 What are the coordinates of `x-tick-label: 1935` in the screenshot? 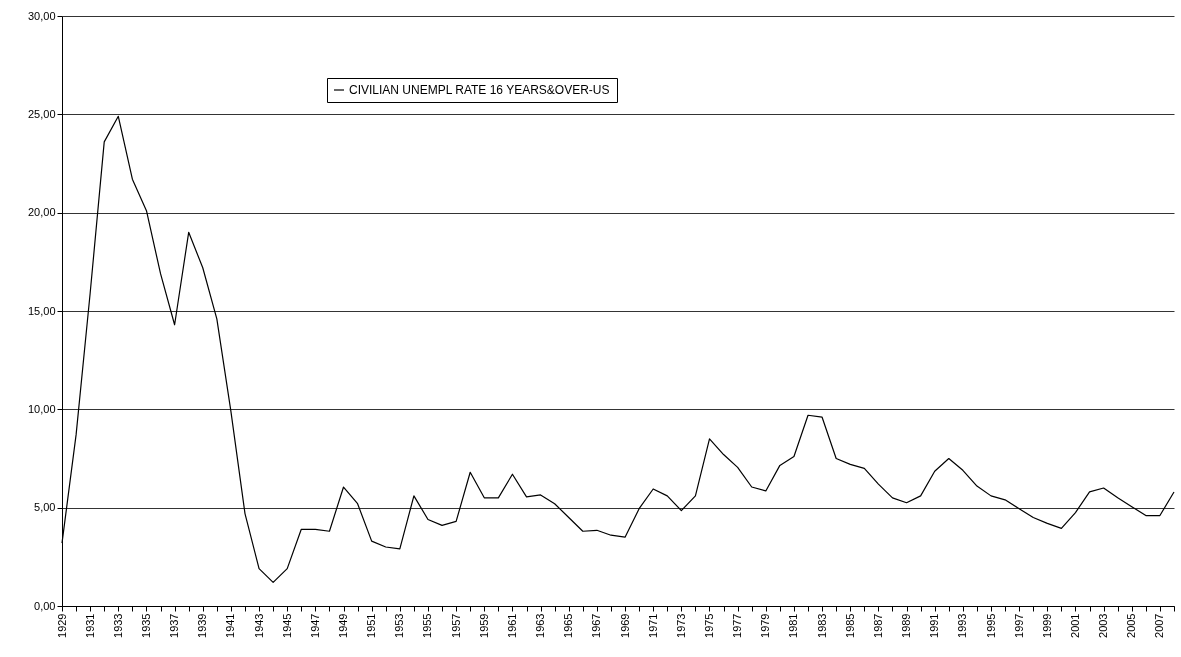 It's located at (145, 625).